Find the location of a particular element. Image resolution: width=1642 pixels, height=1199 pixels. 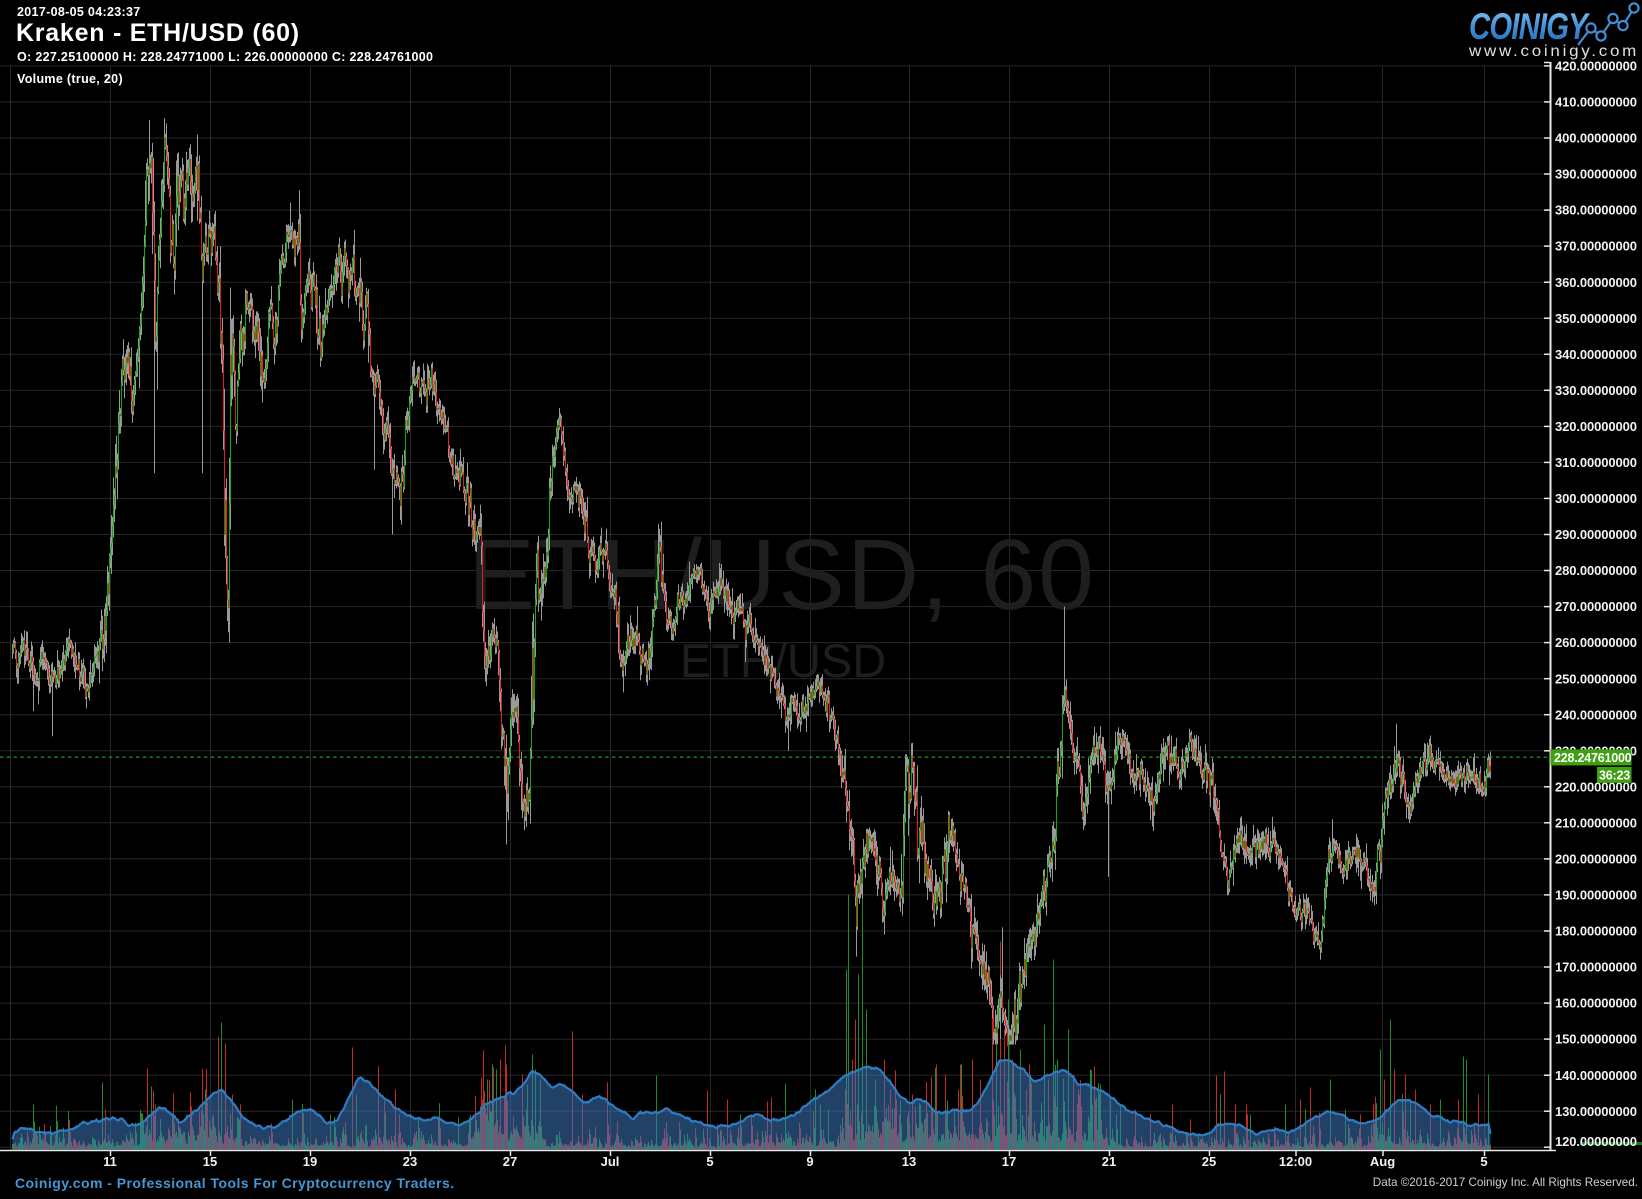

svg-text: 380.00000000 is located at coordinates (1596, 210).